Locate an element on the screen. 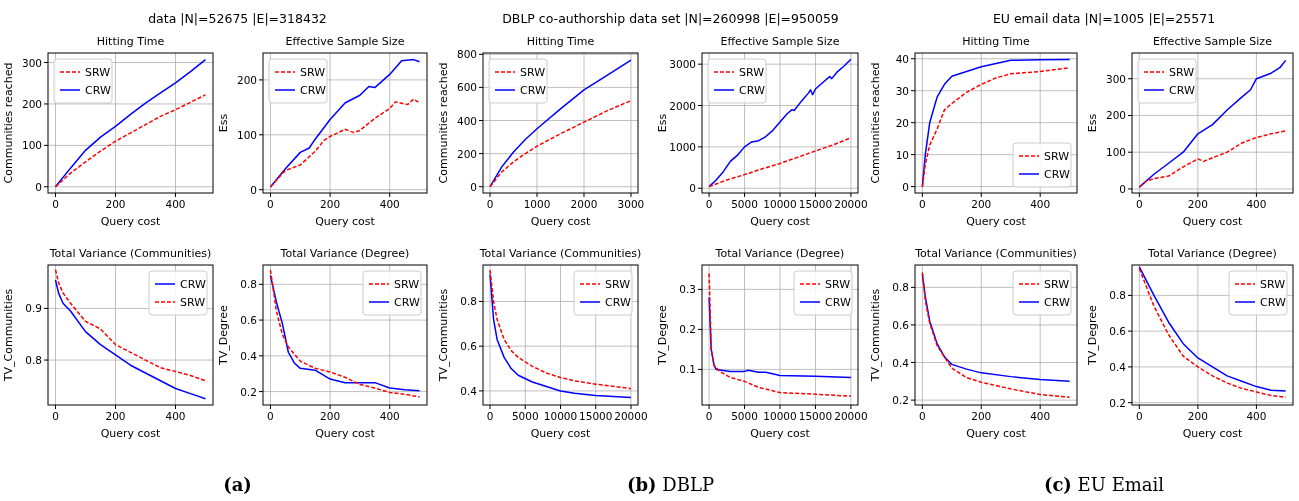  y-tick-label: 20 is located at coordinates (902, 122).